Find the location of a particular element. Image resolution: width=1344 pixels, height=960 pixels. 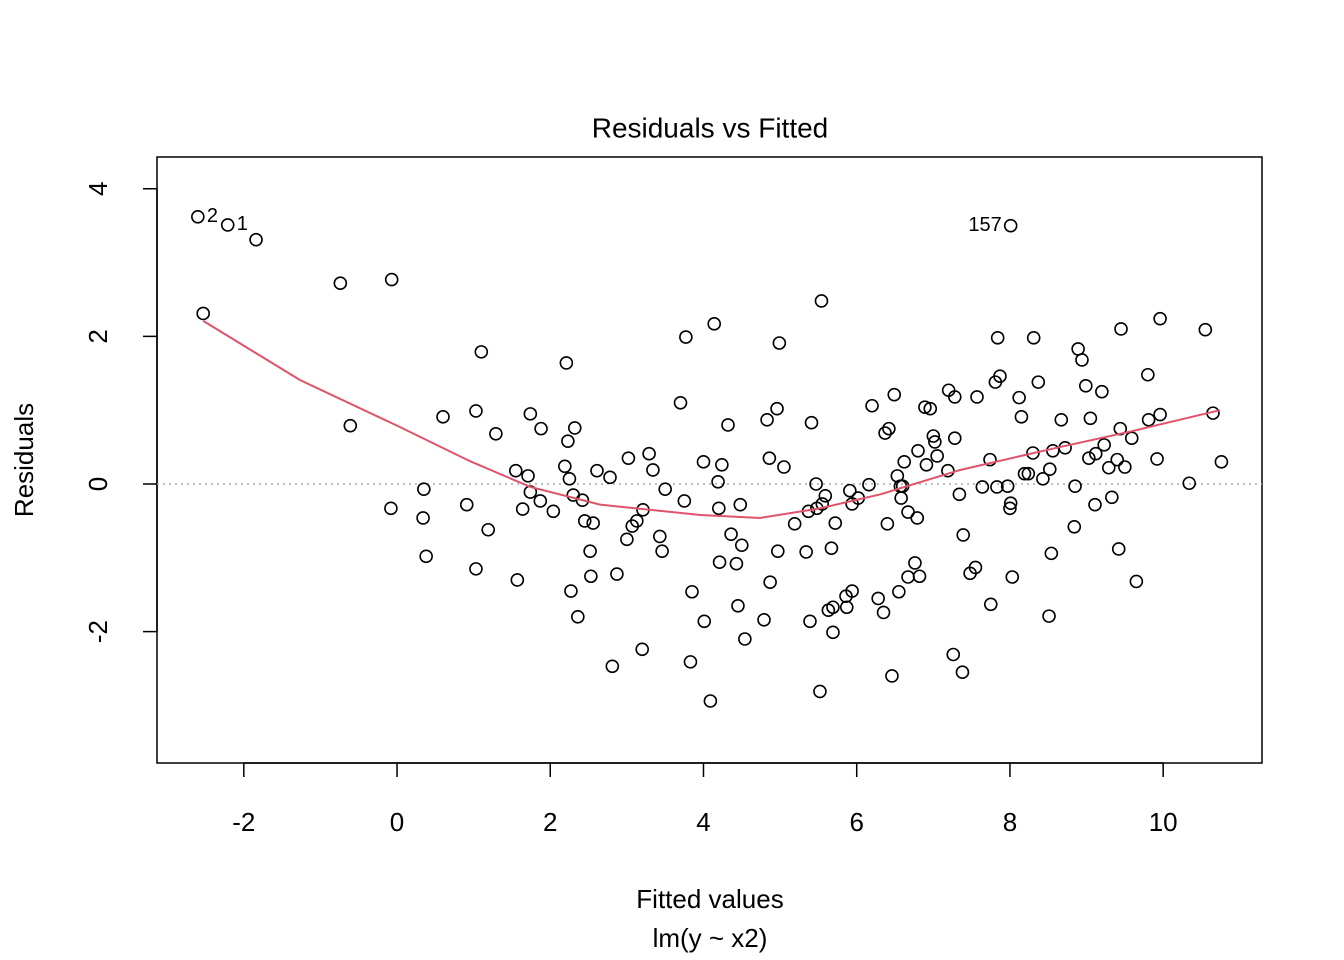

x-tick-label: 0 is located at coordinates (397, 822).